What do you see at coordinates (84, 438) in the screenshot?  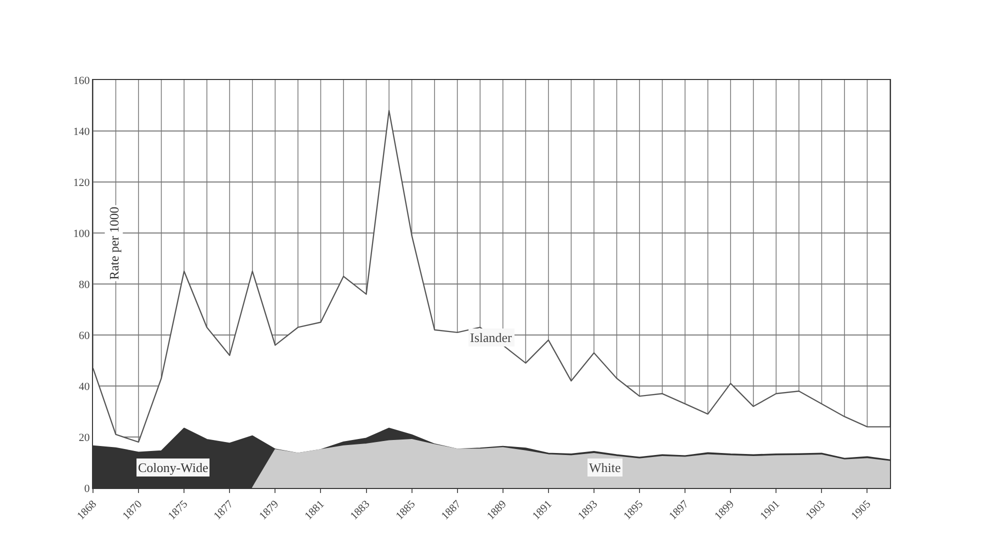 I see `y-tick-label: 20` at bounding box center [84, 438].